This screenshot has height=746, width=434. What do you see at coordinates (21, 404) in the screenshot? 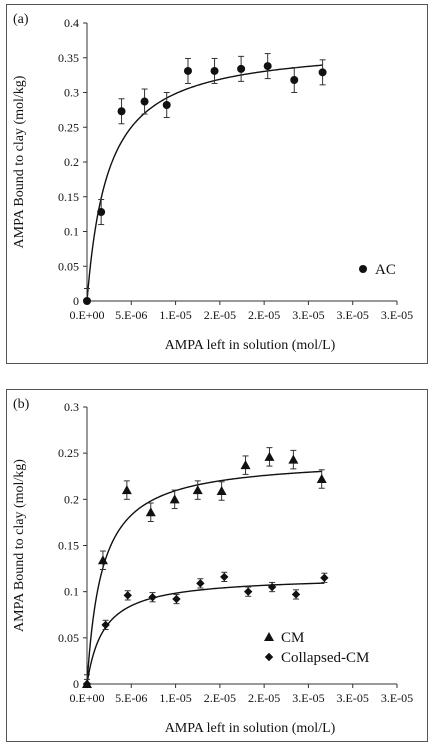
I see `chart-b-panel-label: (b)` at bounding box center [21, 404].